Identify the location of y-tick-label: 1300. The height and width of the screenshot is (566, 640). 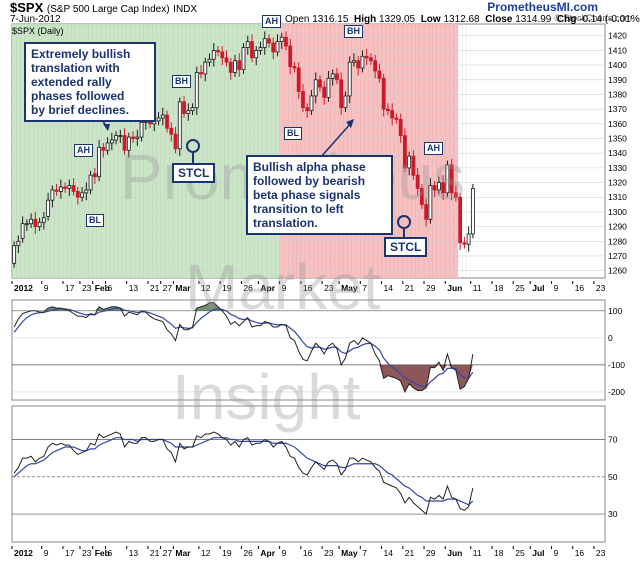
(617, 212).